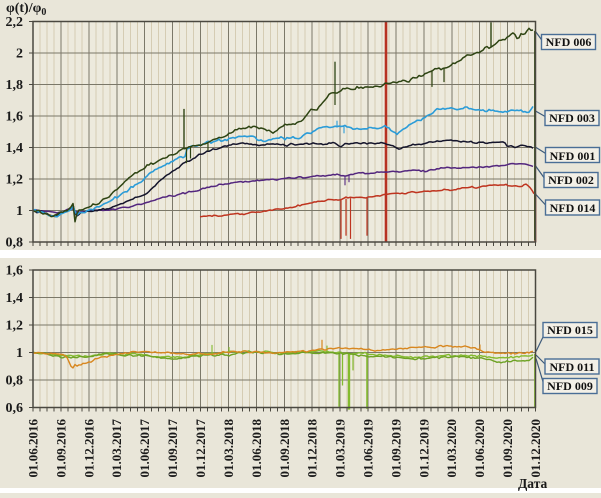  I want to click on svg-text: 01.06.2017, so click(144, 448).